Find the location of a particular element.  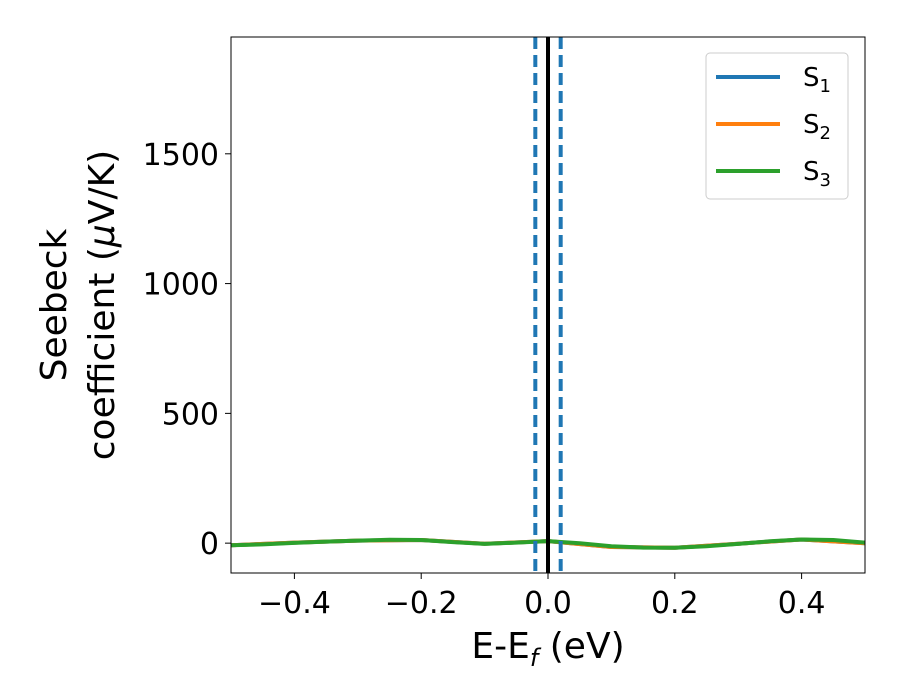

legend: S1 S2 S3 is located at coordinates (777, 126).